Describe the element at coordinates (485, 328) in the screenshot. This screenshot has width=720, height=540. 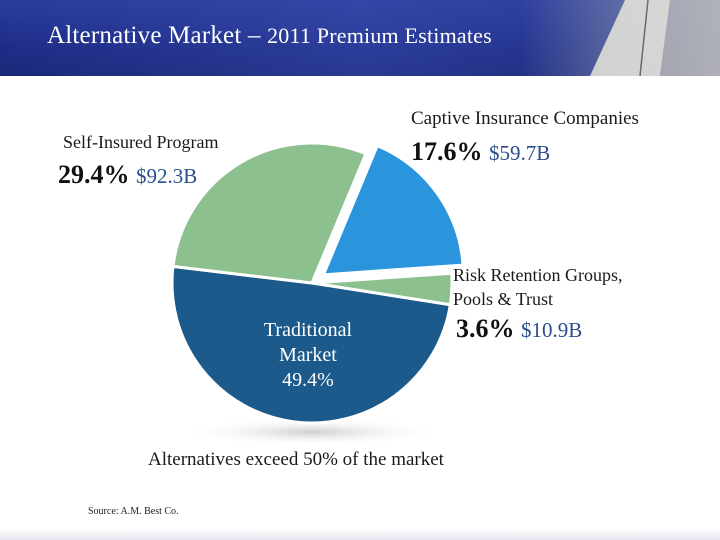
I see `risk-retention-pct: 3.6%` at that location.